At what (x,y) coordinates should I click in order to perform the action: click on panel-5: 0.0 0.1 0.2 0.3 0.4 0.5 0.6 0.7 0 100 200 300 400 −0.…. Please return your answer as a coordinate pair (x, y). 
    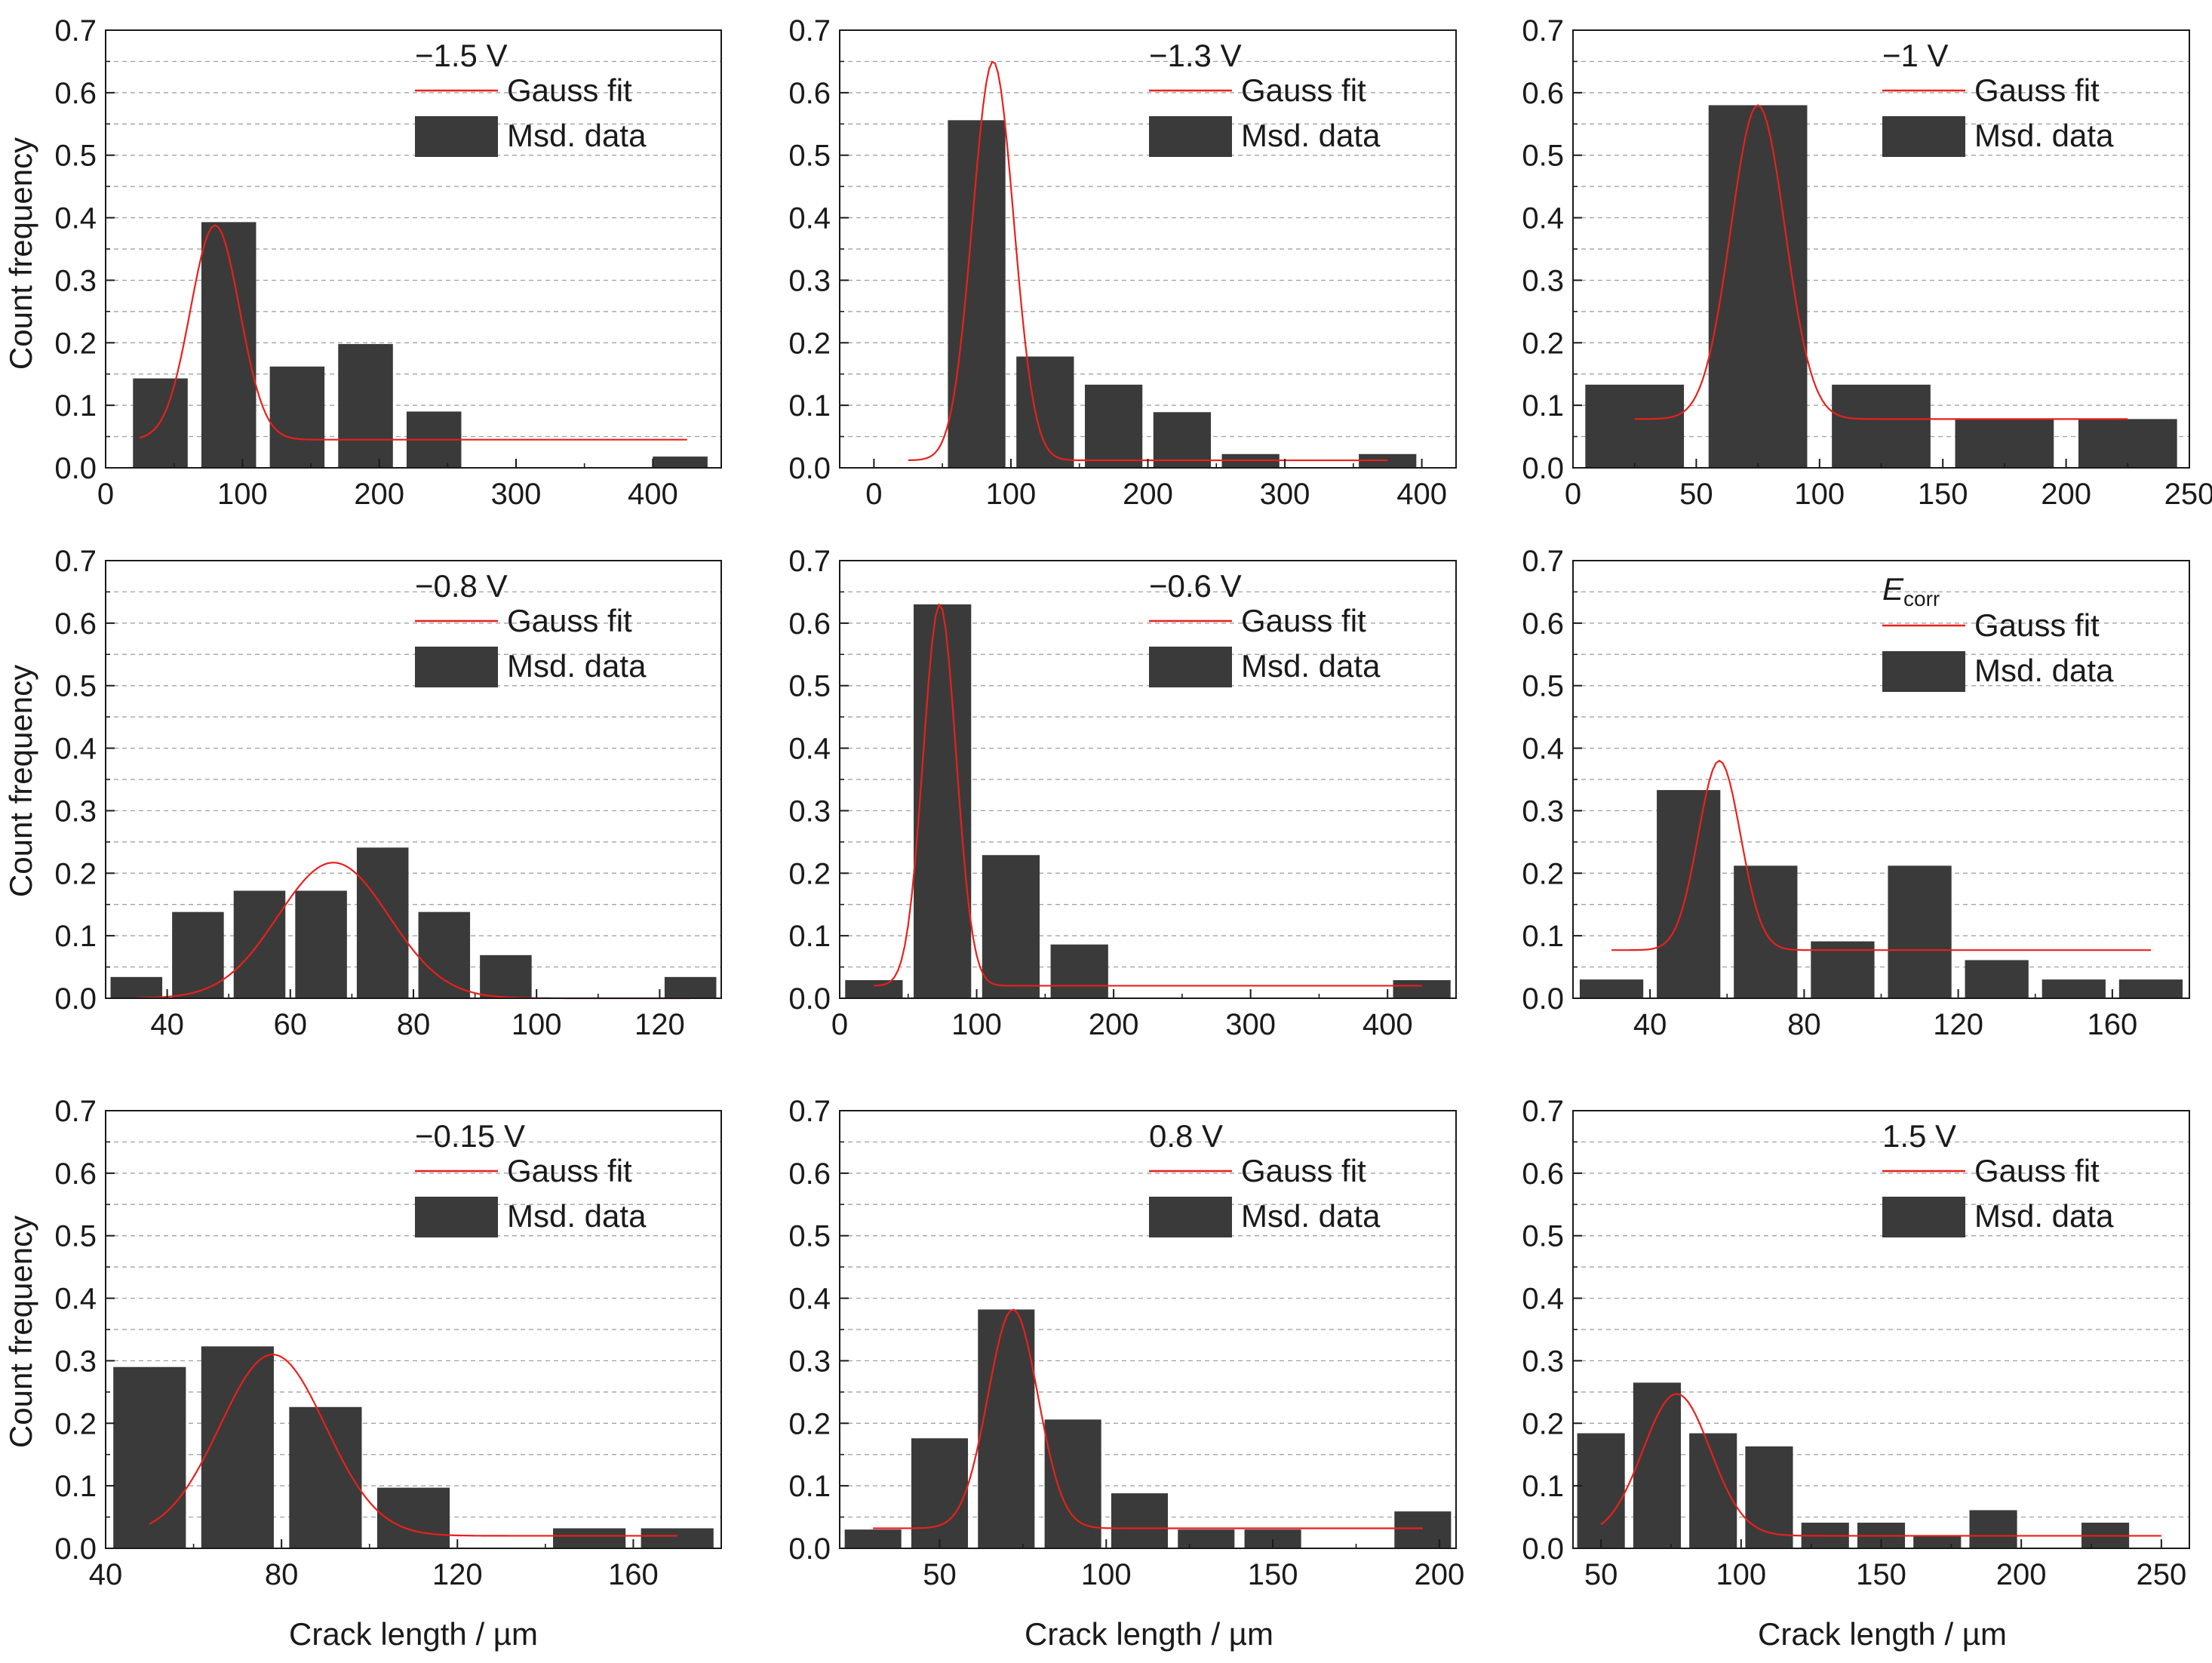
    Looking at the image, I should click on (1122, 793).